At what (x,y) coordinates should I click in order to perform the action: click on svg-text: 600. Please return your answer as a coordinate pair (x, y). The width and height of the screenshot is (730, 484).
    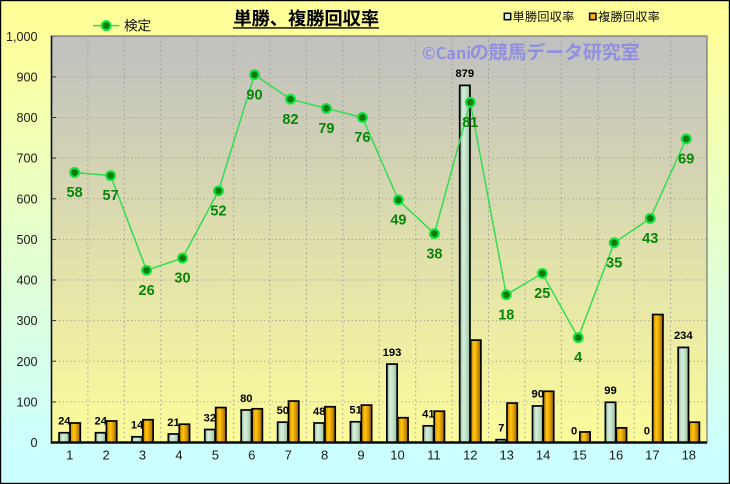
    Looking at the image, I should click on (26, 199).